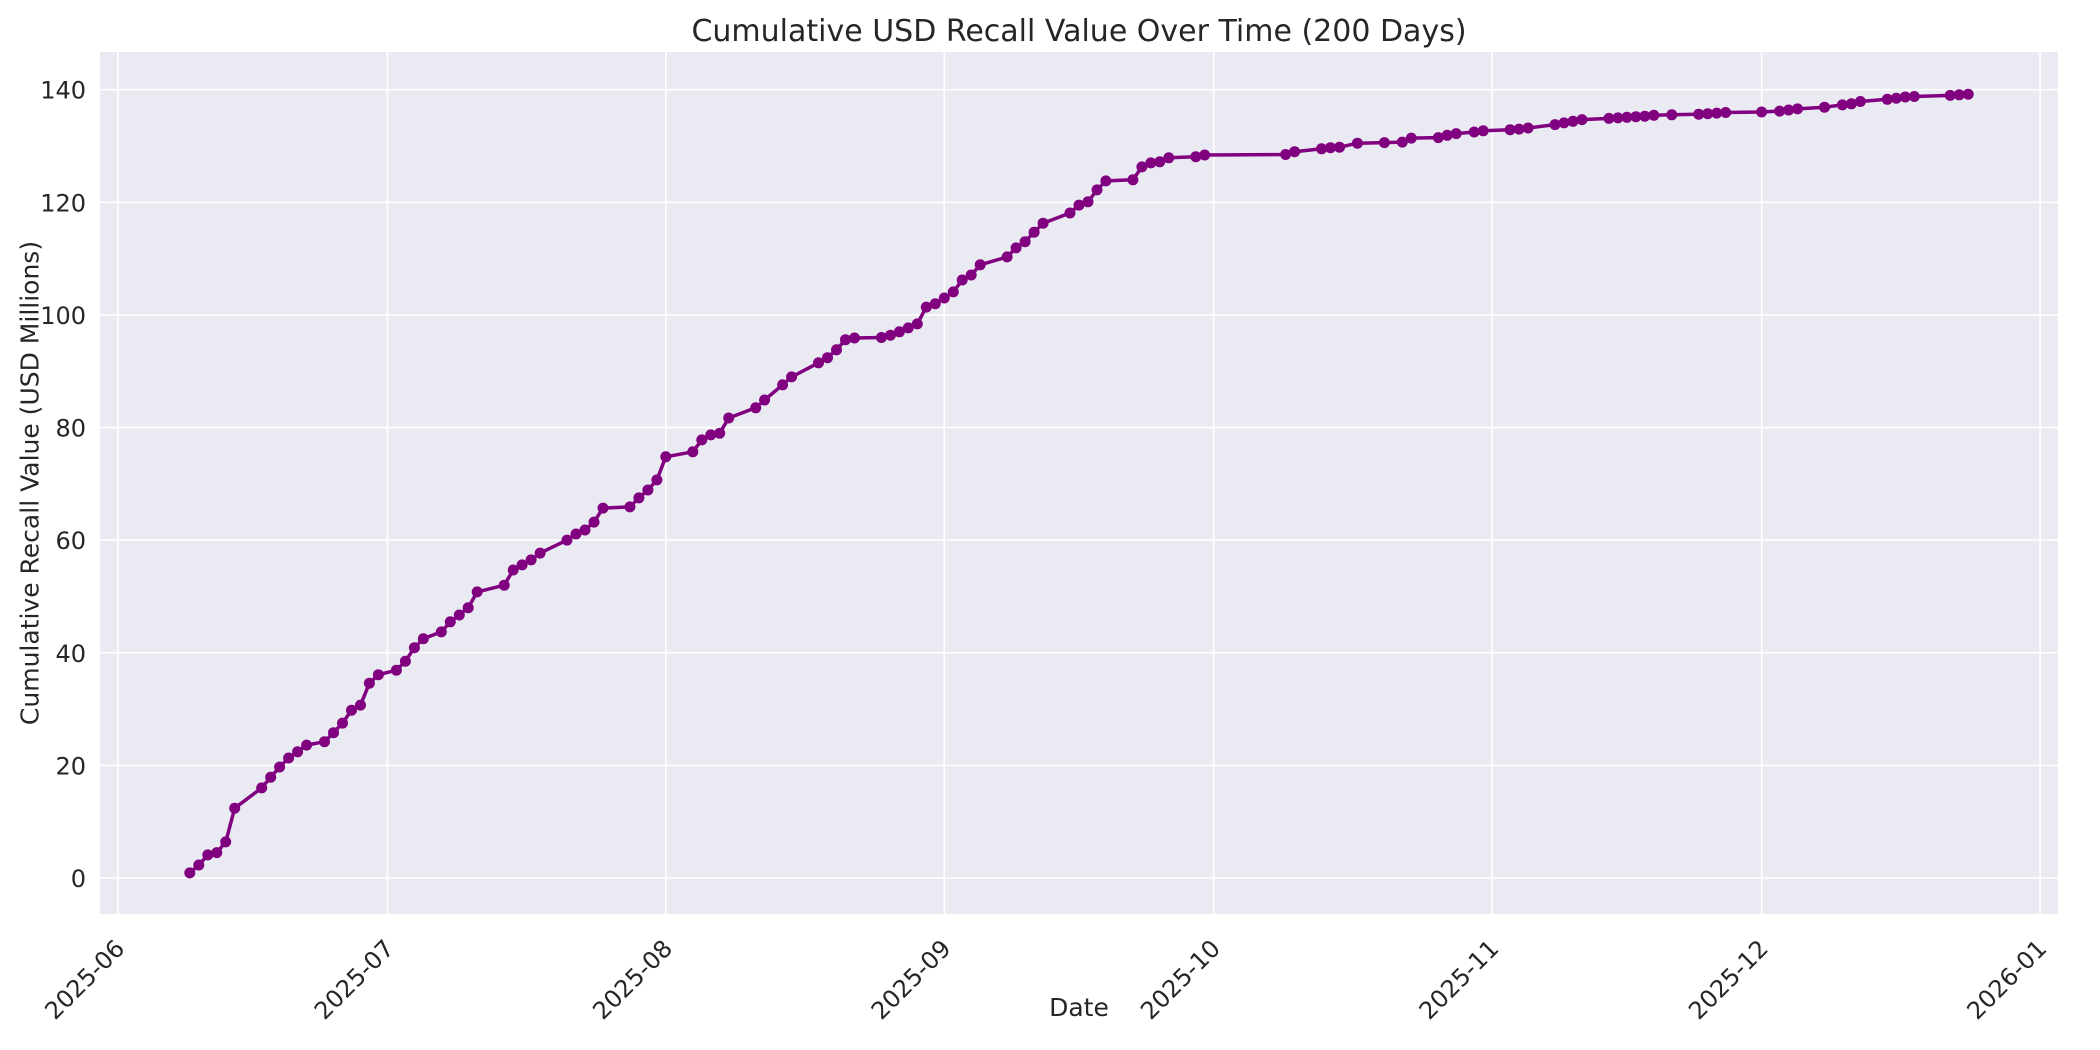  Describe the element at coordinates (63, 203) in the screenshot. I see `y-tick-label: 120` at that location.